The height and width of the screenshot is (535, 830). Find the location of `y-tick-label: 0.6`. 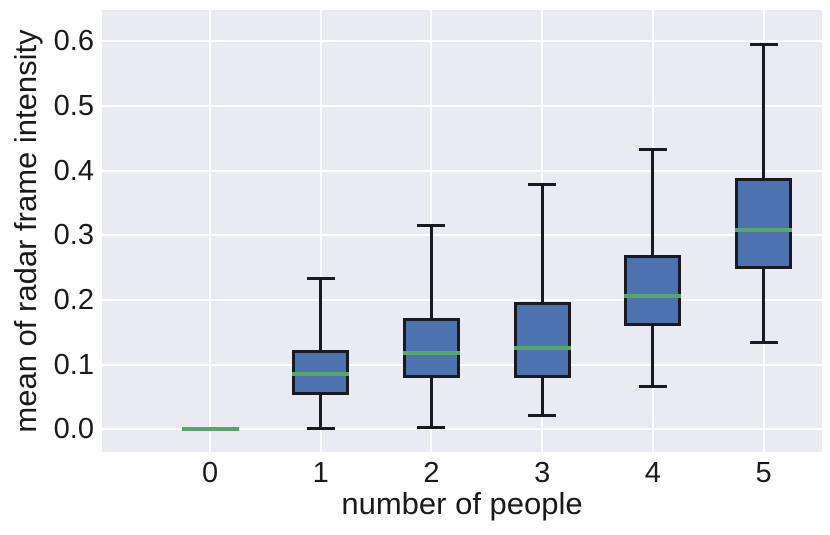

y-tick-label: 0.6 is located at coordinates (73, 41).